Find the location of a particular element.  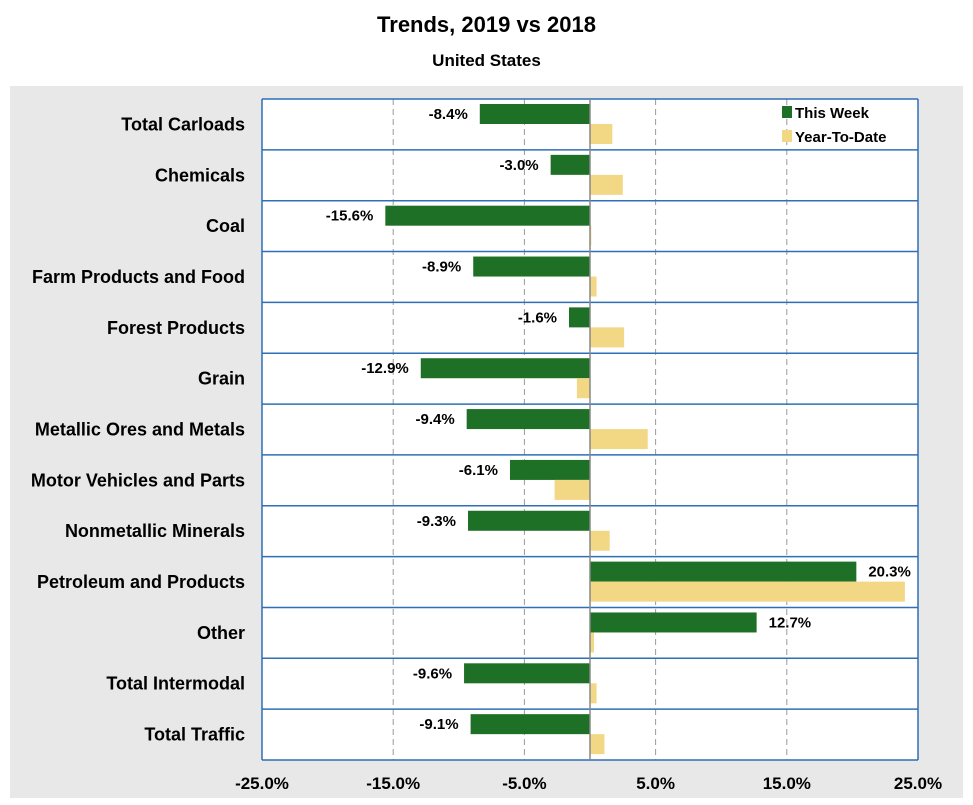

data-label-this-week: 20.3% is located at coordinates (889, 572).